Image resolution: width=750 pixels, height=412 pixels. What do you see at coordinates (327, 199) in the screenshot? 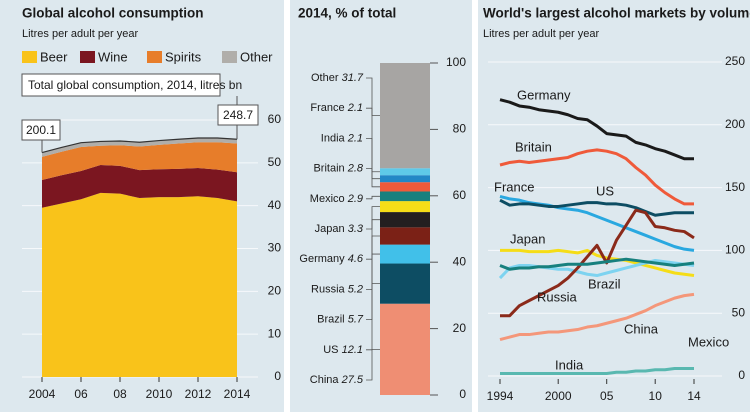
I see `segment-name: Mexico` at bounding box center [327, 199].